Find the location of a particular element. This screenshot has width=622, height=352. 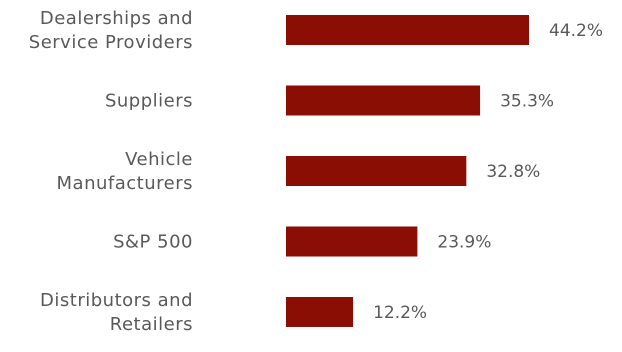

data-label: 35.3% is located at coordinates (527, 102).